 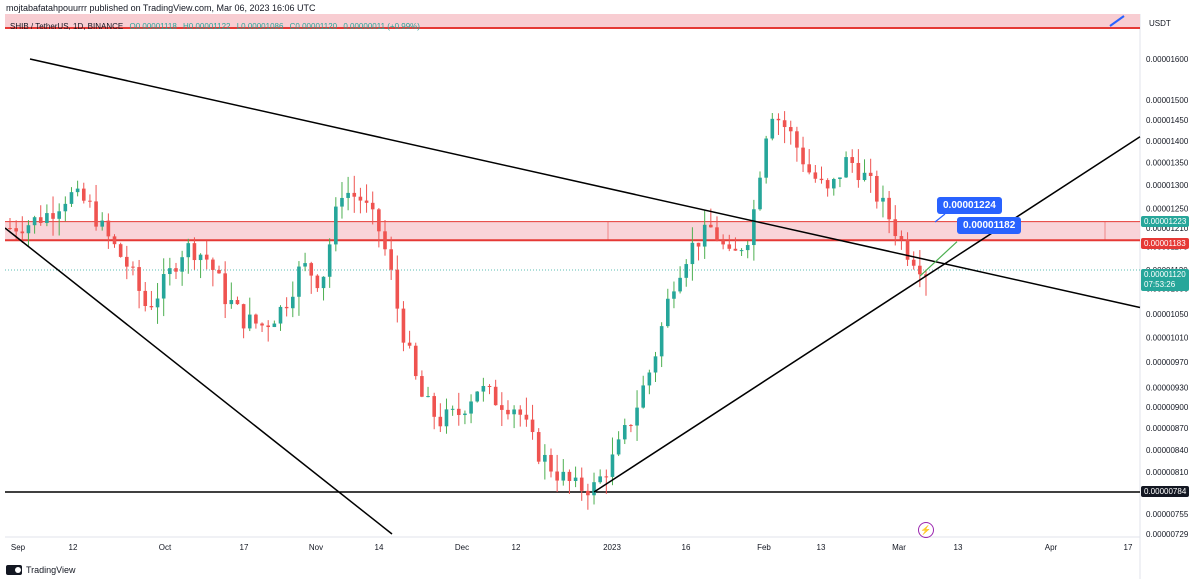 What do you see at coordinates (51, 570) in the screenshot?
I see `footer-brand: TradingView` at bounding box center [51, 570].